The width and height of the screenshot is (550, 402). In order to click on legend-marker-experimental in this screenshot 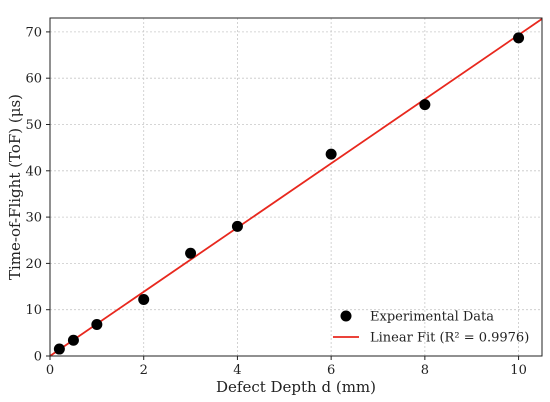, I will do `click(346, 316)`.